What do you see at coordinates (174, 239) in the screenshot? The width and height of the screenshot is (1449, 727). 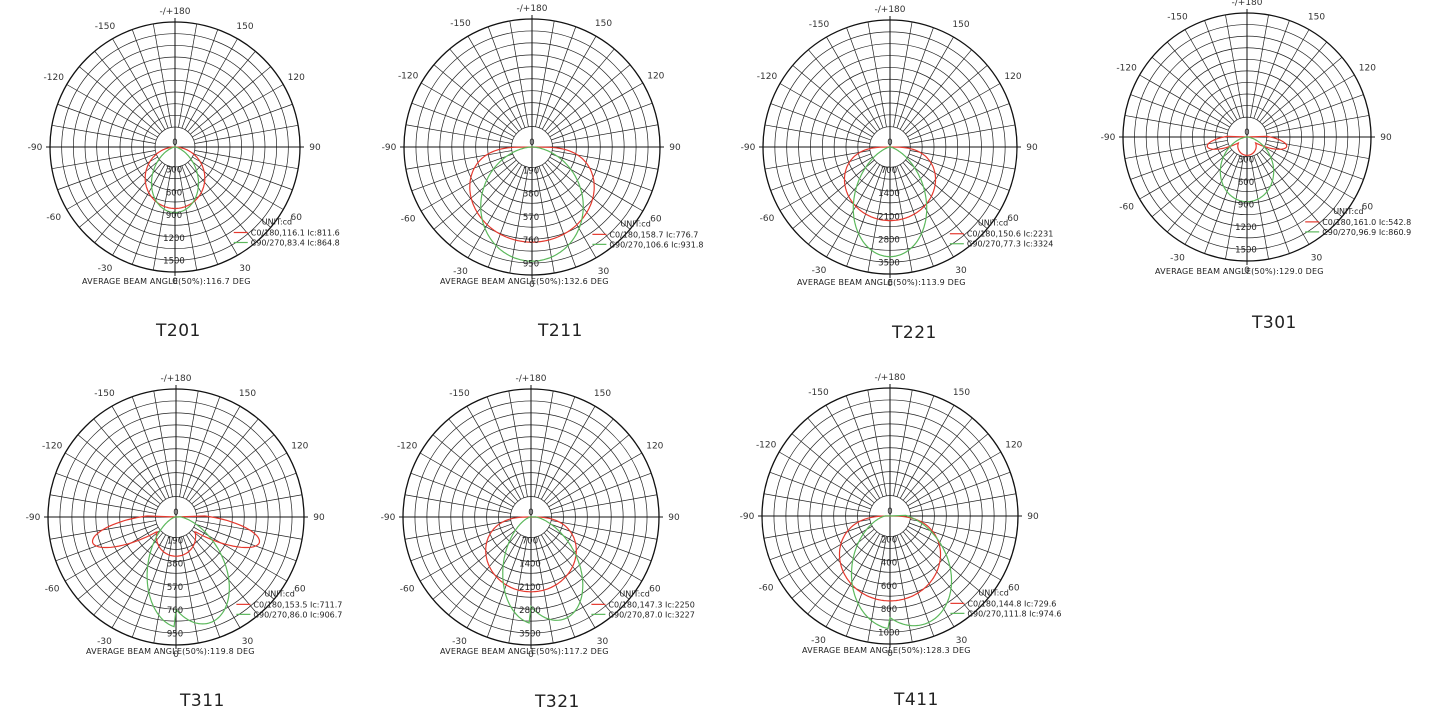 I see `ring-label: 1200` at bounding box center [174, 239].